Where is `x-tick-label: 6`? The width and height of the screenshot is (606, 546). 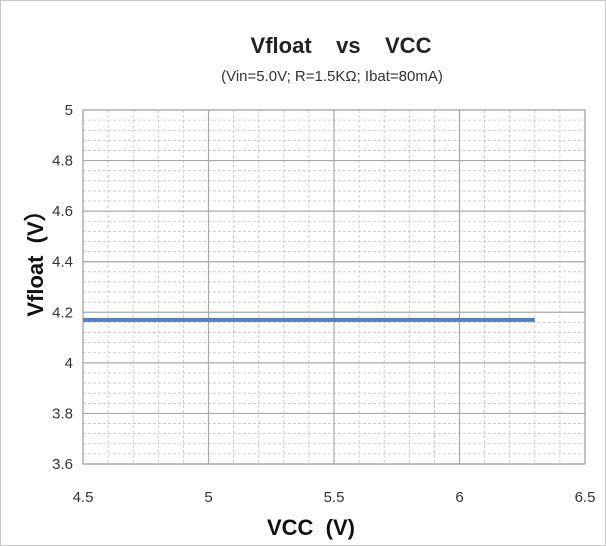 x-tick-label: 6 is located at coordinates (459, 497).